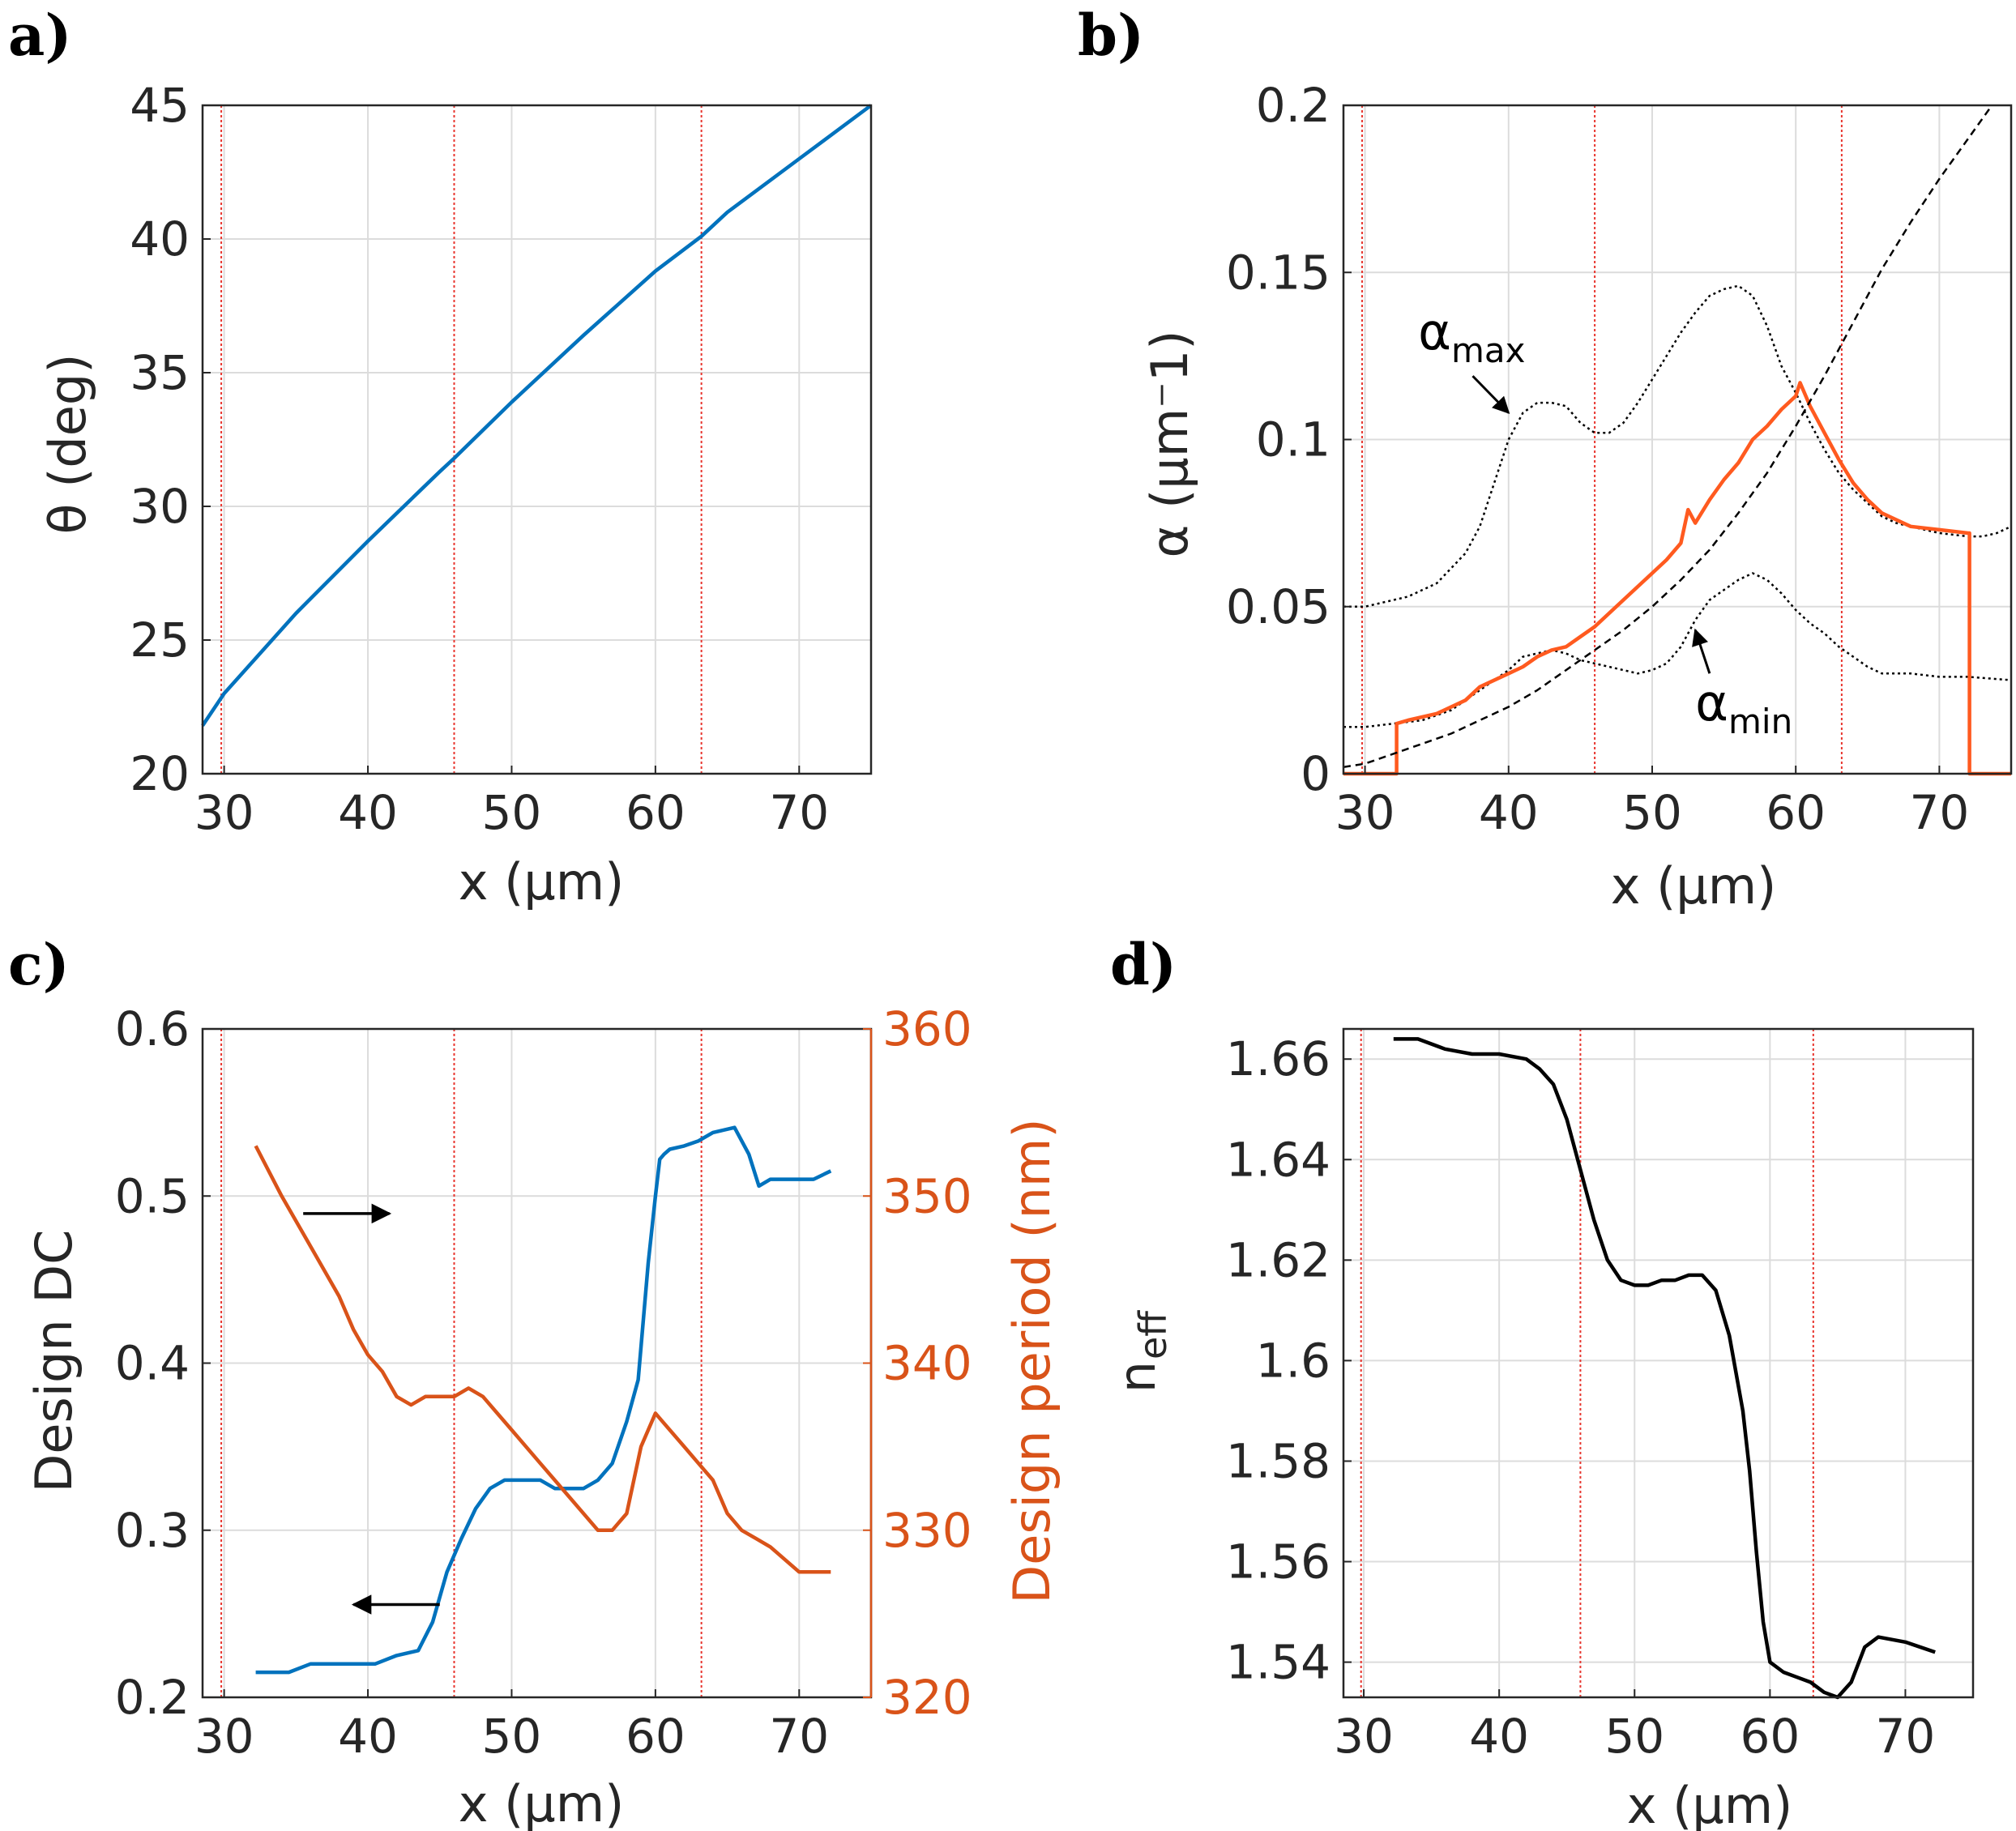 The image size is (2016, 1831). What do you see at coordinates (1278, 1159) in the screenshot?
I see `panel-d-ytick-label: 1.64` at bounding box center [1278, 1159].